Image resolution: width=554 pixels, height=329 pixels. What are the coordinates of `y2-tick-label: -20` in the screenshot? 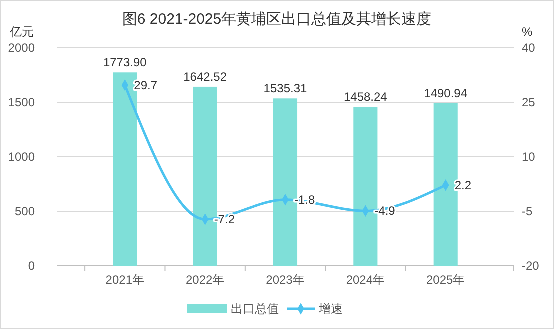 It's located at (531, 266).